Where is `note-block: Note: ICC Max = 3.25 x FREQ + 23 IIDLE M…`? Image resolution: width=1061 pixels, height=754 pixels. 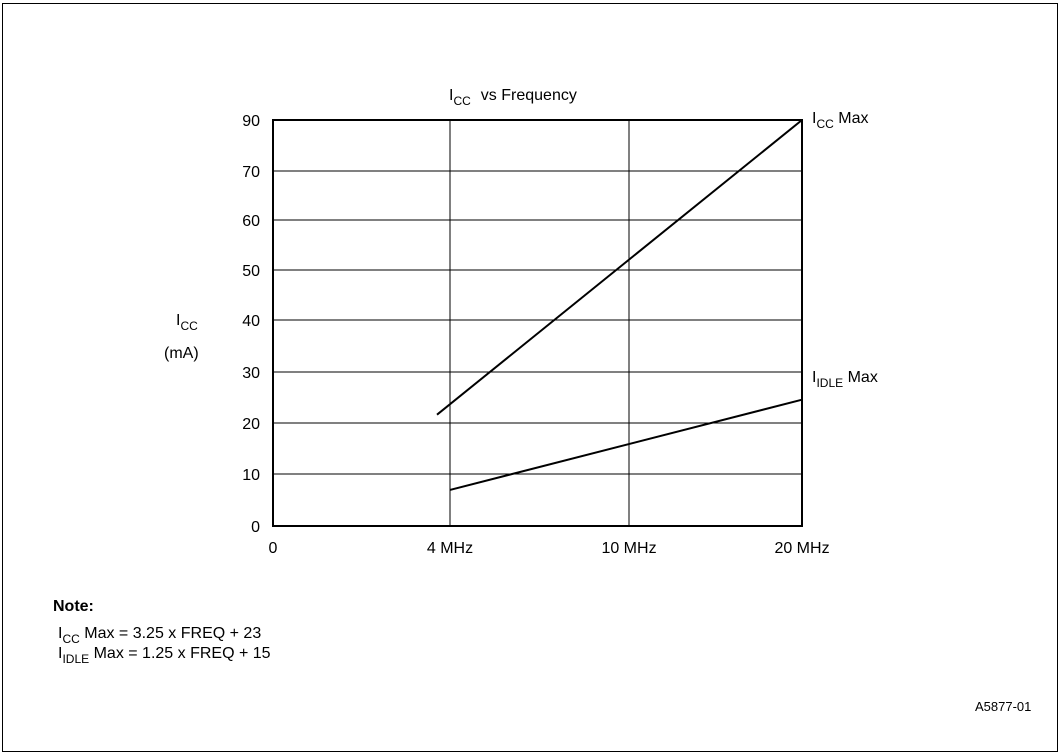
note-block: Note: ICC Max = 3.25 x FREQ + 23 IIDLE M… is located at coordinates (162, 631).